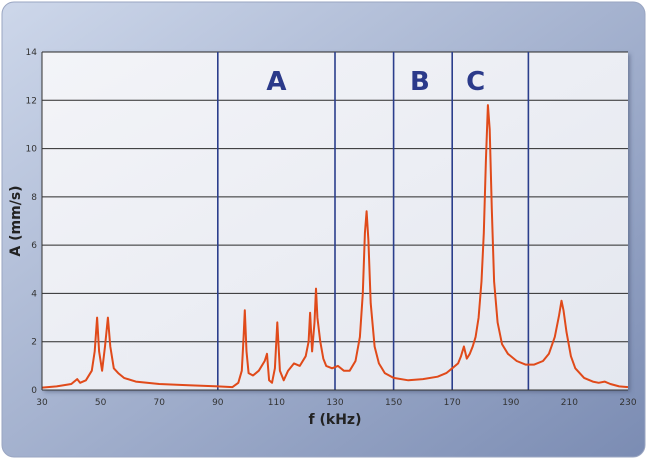 This screenshot has height=463, width=647. Describe the element at coordinates (34, 391) in the screenshot. I see `y-tick-label: 0` at that location.